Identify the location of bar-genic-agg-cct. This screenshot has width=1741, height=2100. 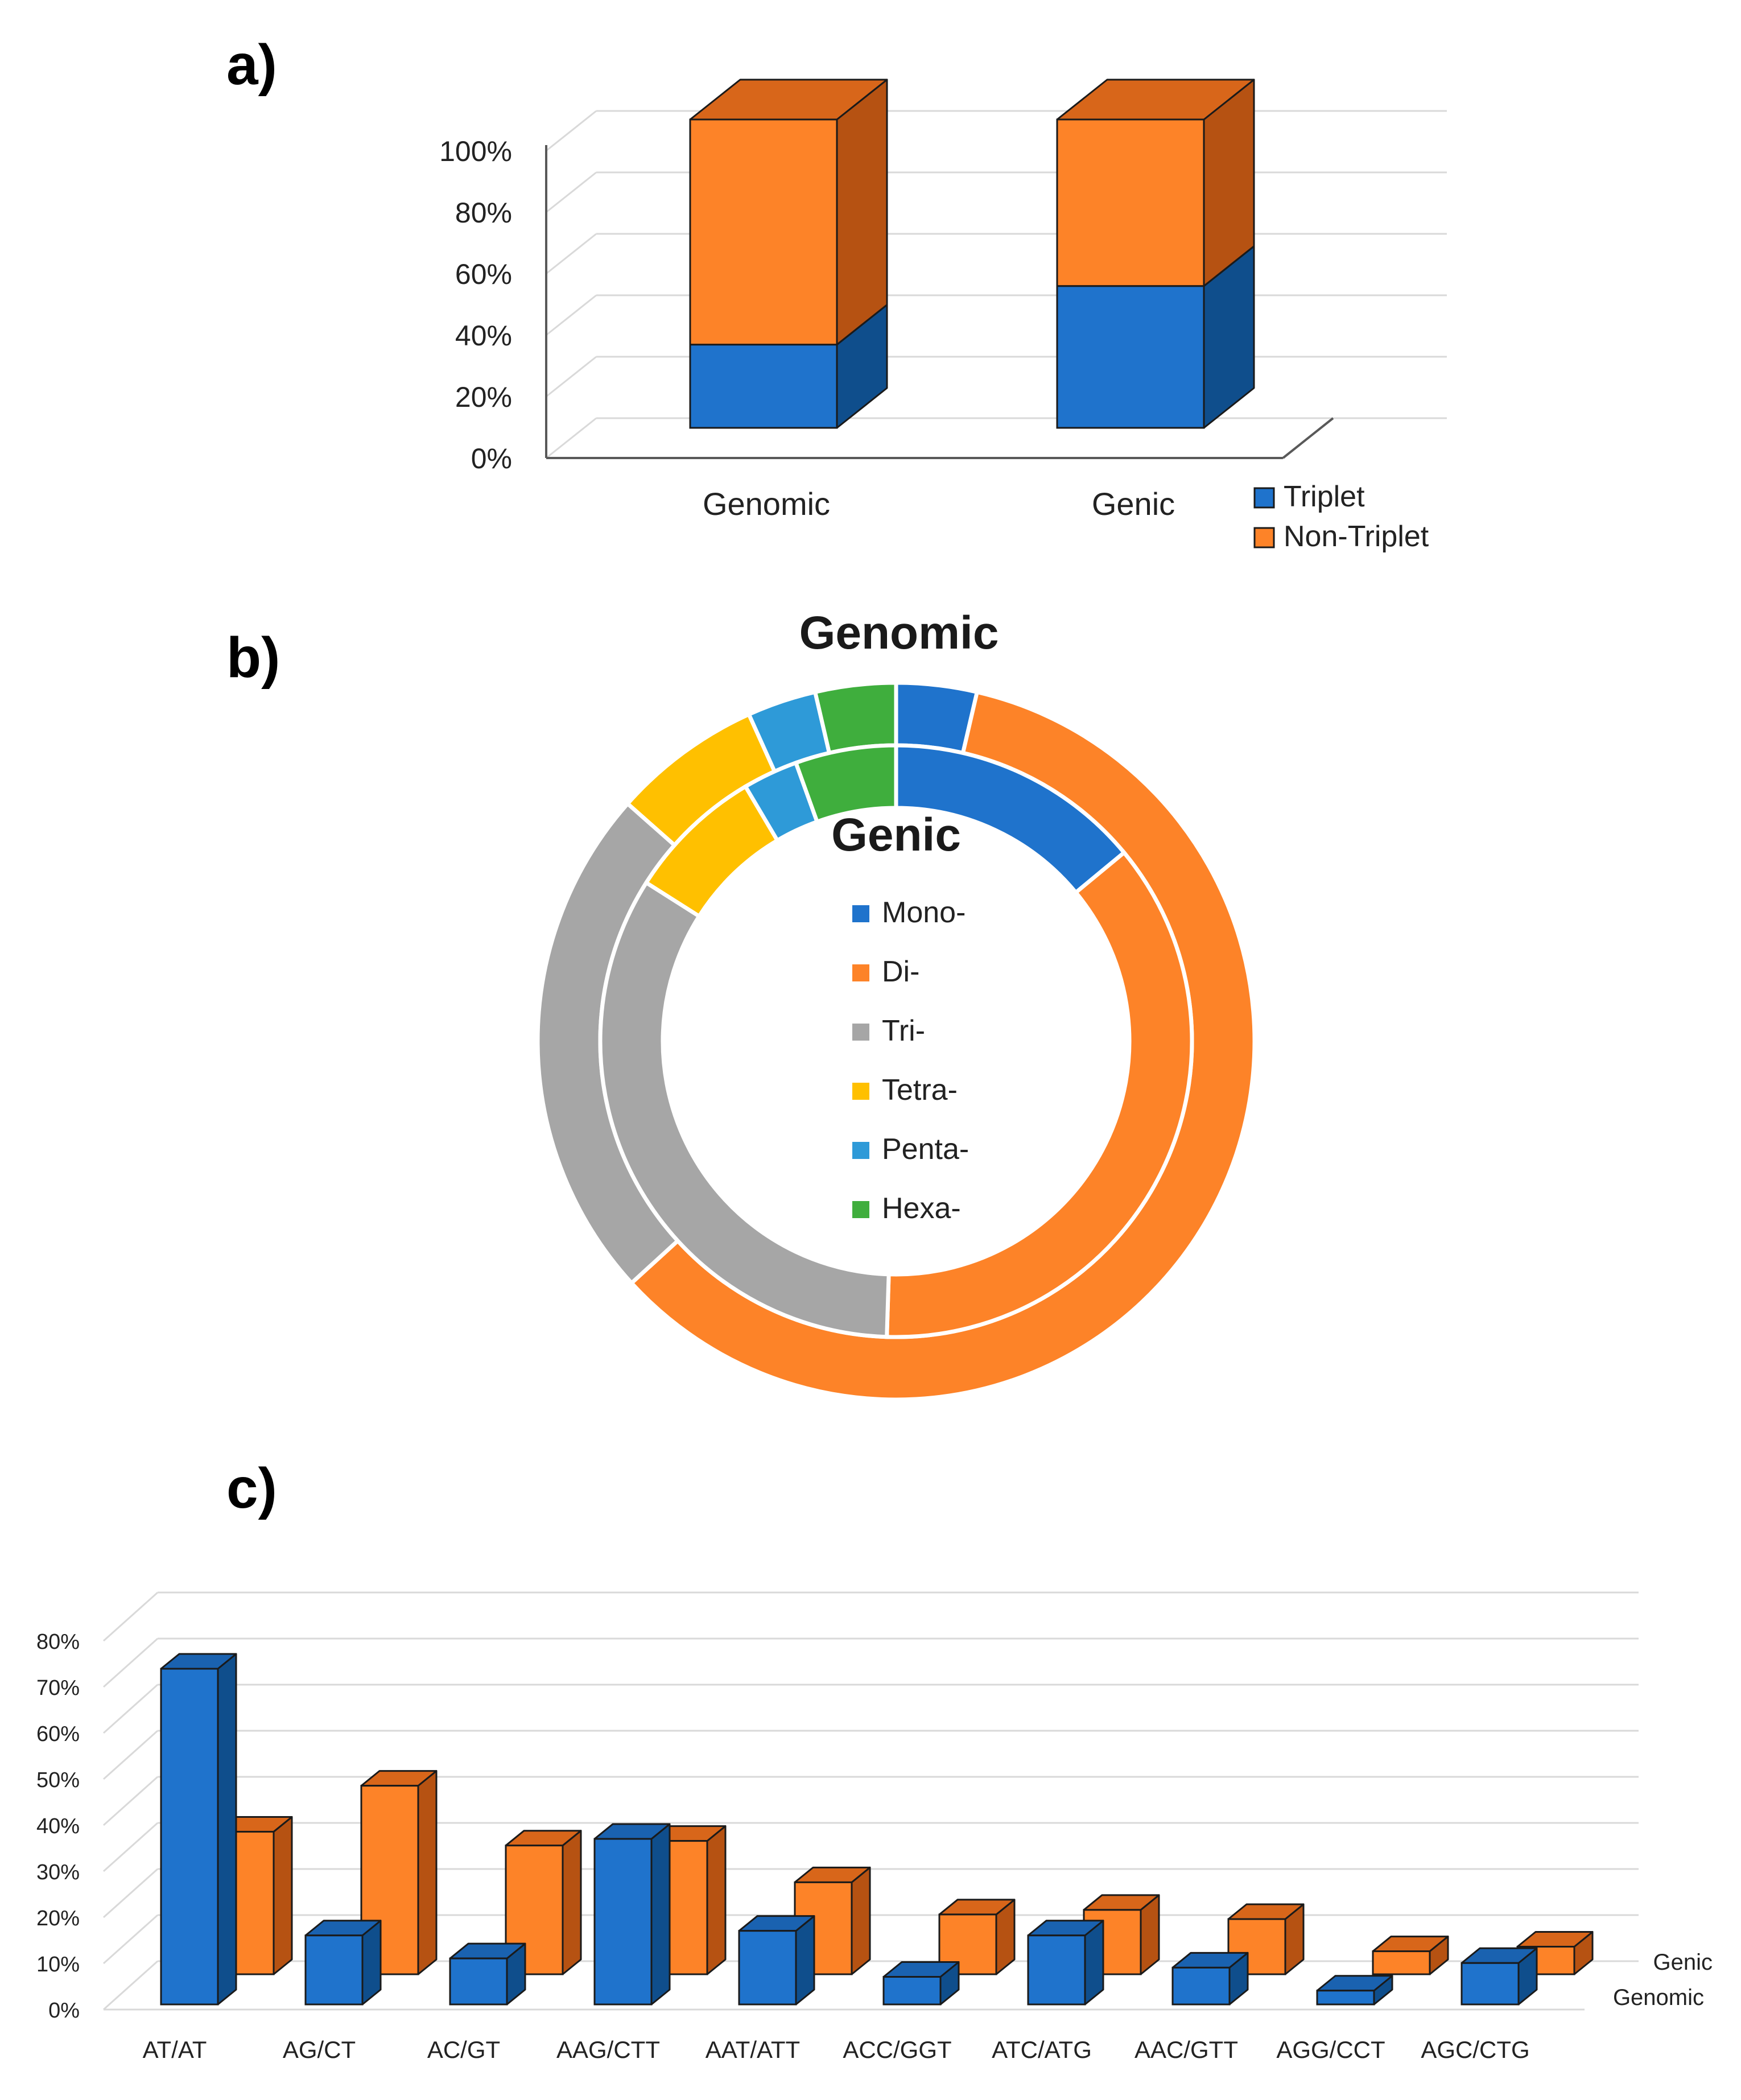
(1410, 1955).